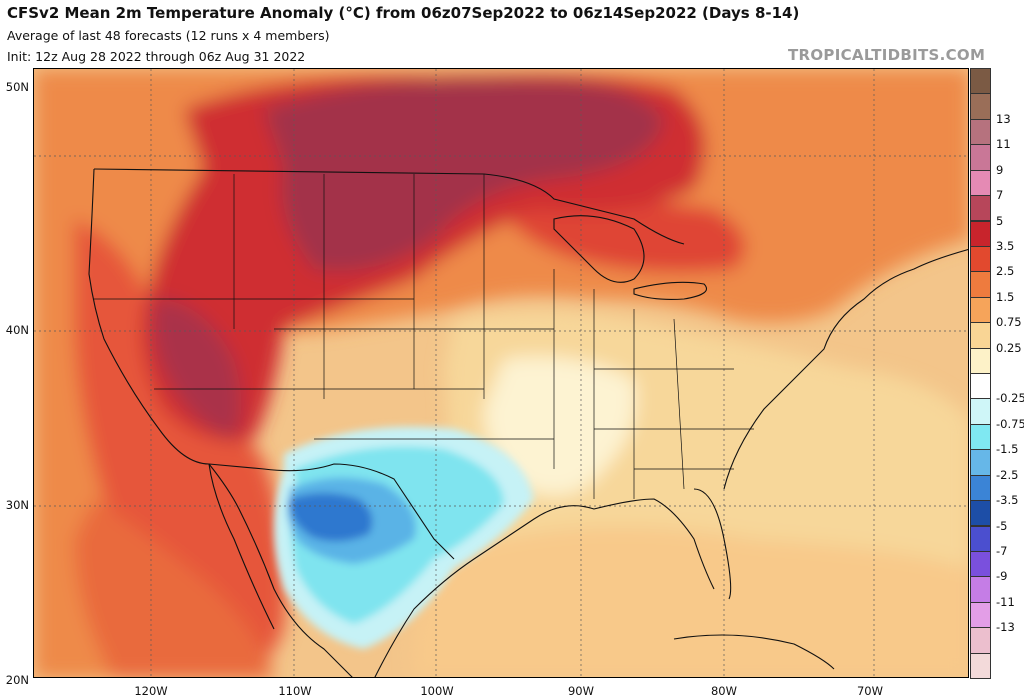 The height and width of the screenshot is (700, 1024). Describe the element at coordinates (437, 691) in the screenshot. I see `lon-label-100w: 100W` at that location.